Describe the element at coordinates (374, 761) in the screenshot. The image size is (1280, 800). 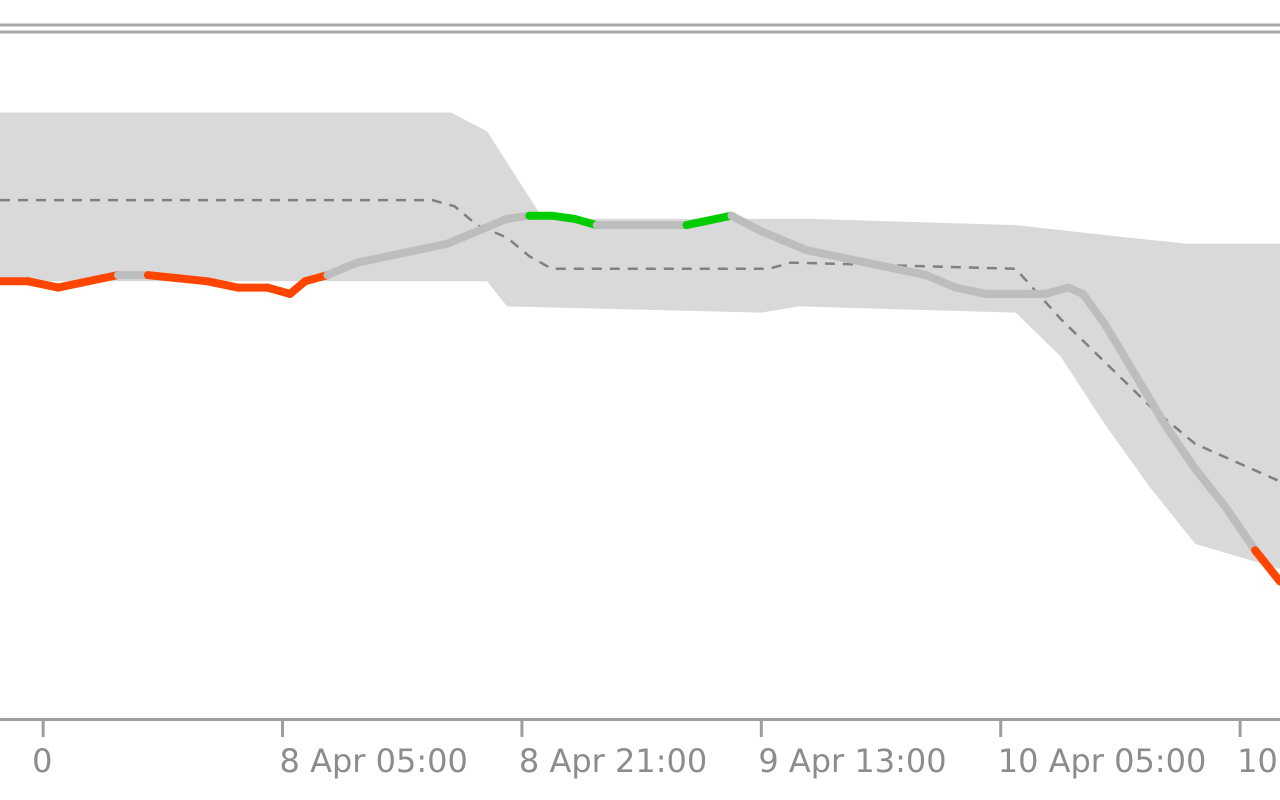
I see `x-tick-label: 8 Apr 05:00` at that location.